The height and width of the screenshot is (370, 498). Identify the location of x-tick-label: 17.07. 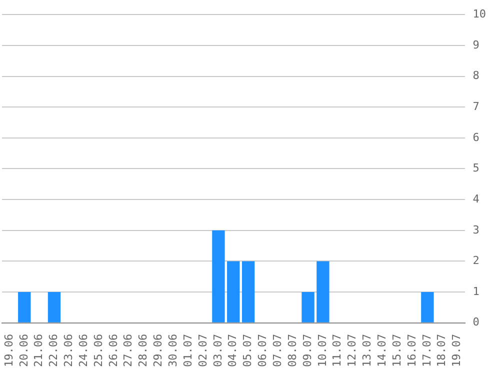
(427, 351).